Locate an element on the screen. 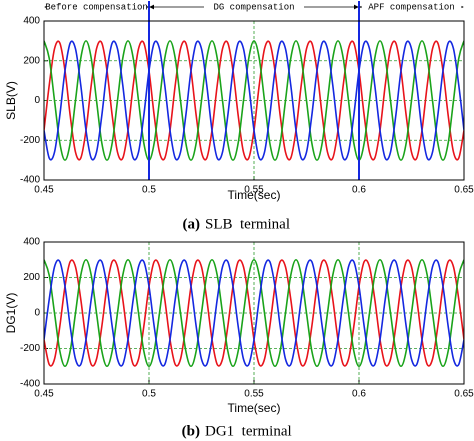 Image resolution: width=474 pixels, height=441 pixels. region-label: APF compensation is located at coordinates (411, 7).